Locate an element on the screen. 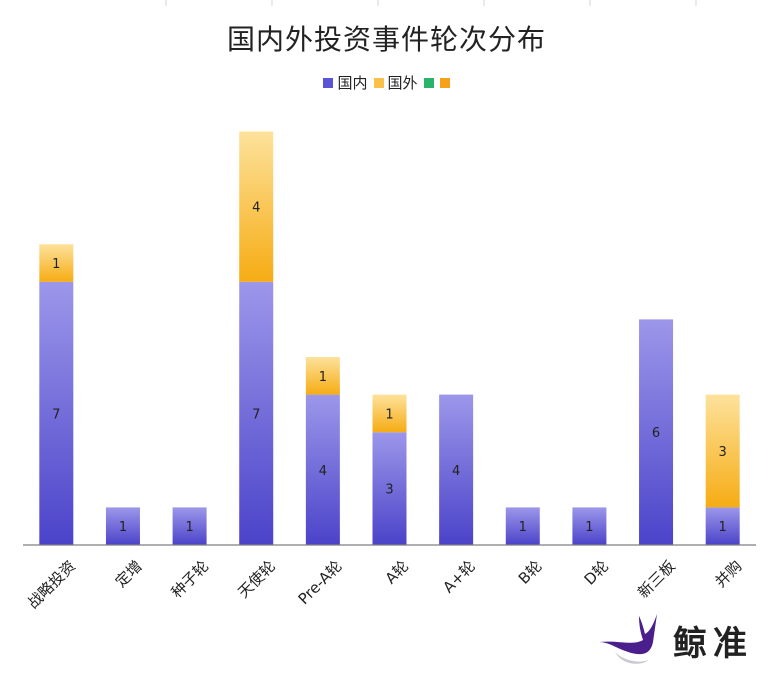 The image size is (773, 674). whale-tail-logo-icon is located at coordinates (628, 639).